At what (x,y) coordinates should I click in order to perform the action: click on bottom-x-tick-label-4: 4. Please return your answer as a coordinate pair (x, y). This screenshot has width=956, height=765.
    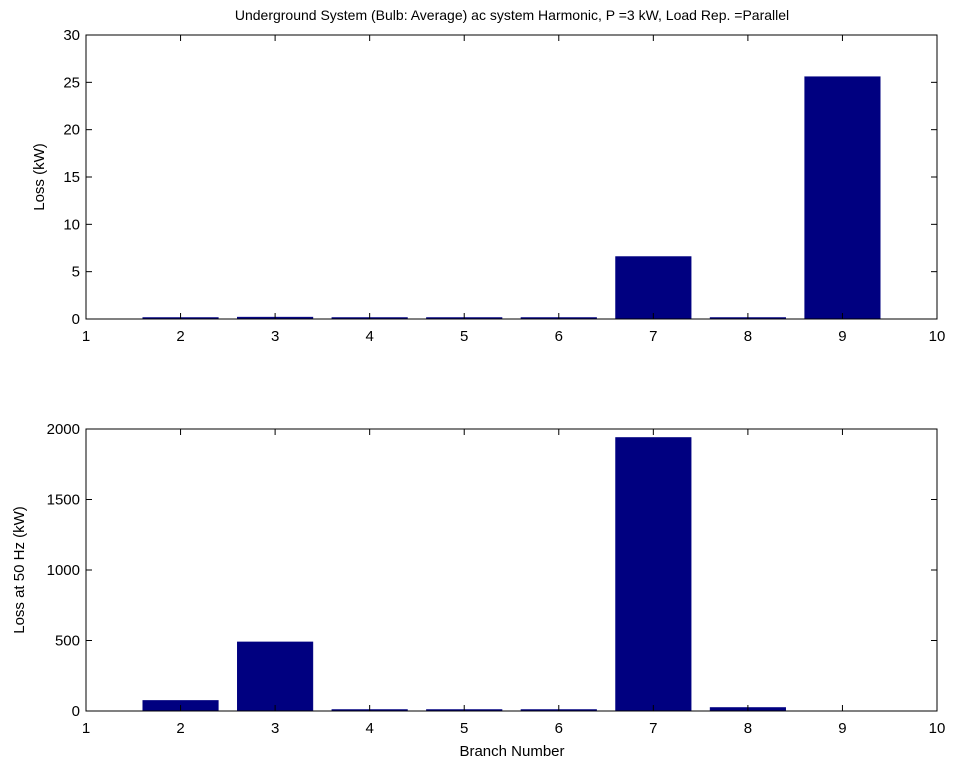
    Looking at the image, I should click on (369, 728).